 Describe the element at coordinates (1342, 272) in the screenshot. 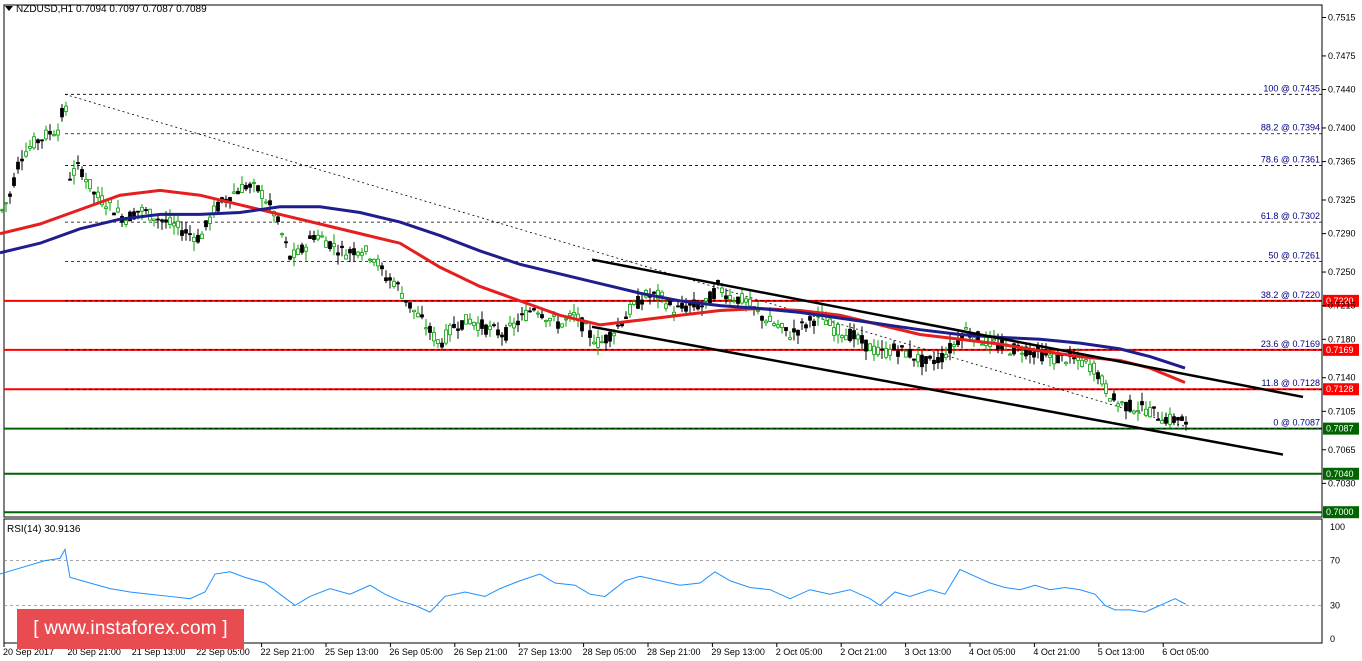

I see `price-tick-label: 0.7250` at that location.